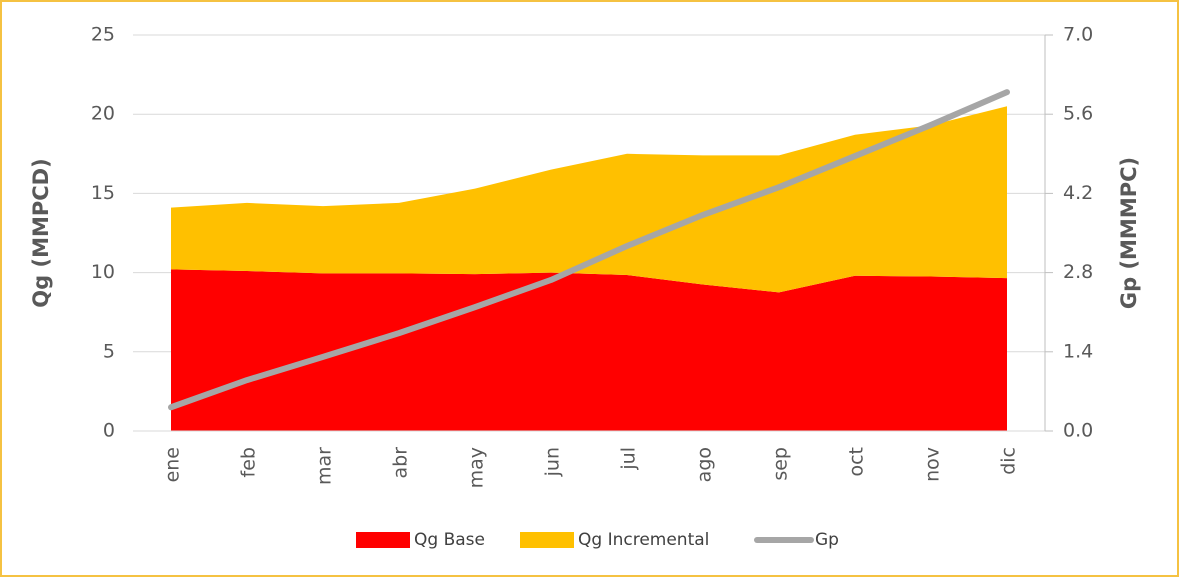 This screenshot has height=581, width=1179. Describe the element at coordinates (1078, 35) in the screenshot. I see `y2-tick-label: 7.0` at that location.